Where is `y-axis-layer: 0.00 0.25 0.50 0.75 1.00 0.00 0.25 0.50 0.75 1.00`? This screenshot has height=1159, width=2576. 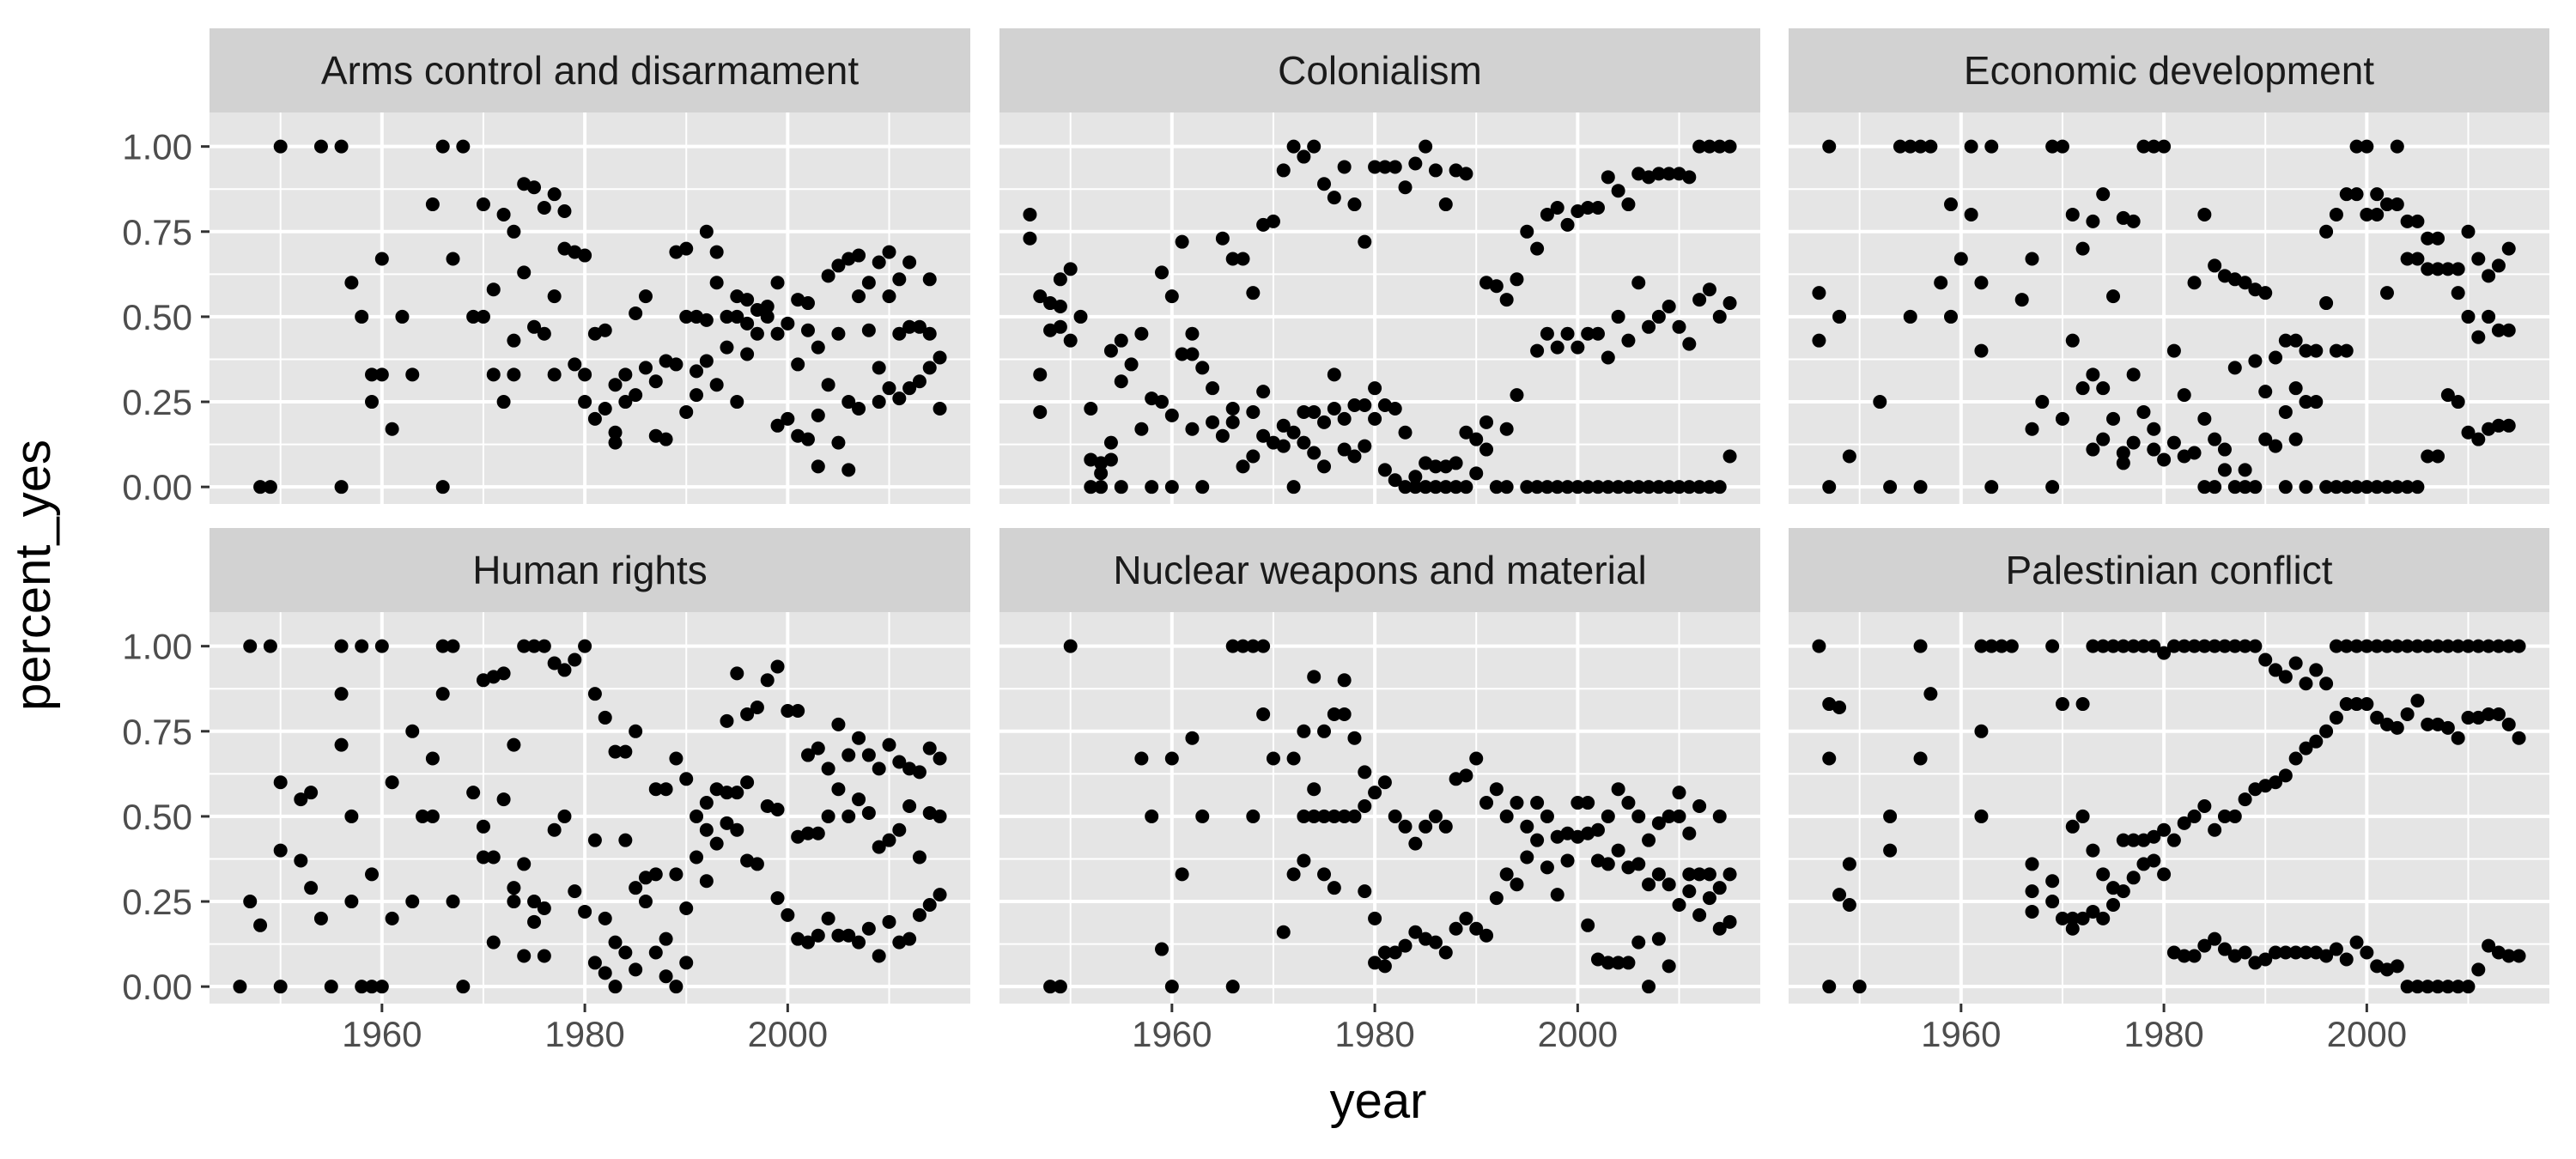
y-axis-layer: 0.00 0.25 0.50 0.75 1.00 0.00 0.25 0.50 0.75 1.00 is located at coordinates (166, 567).